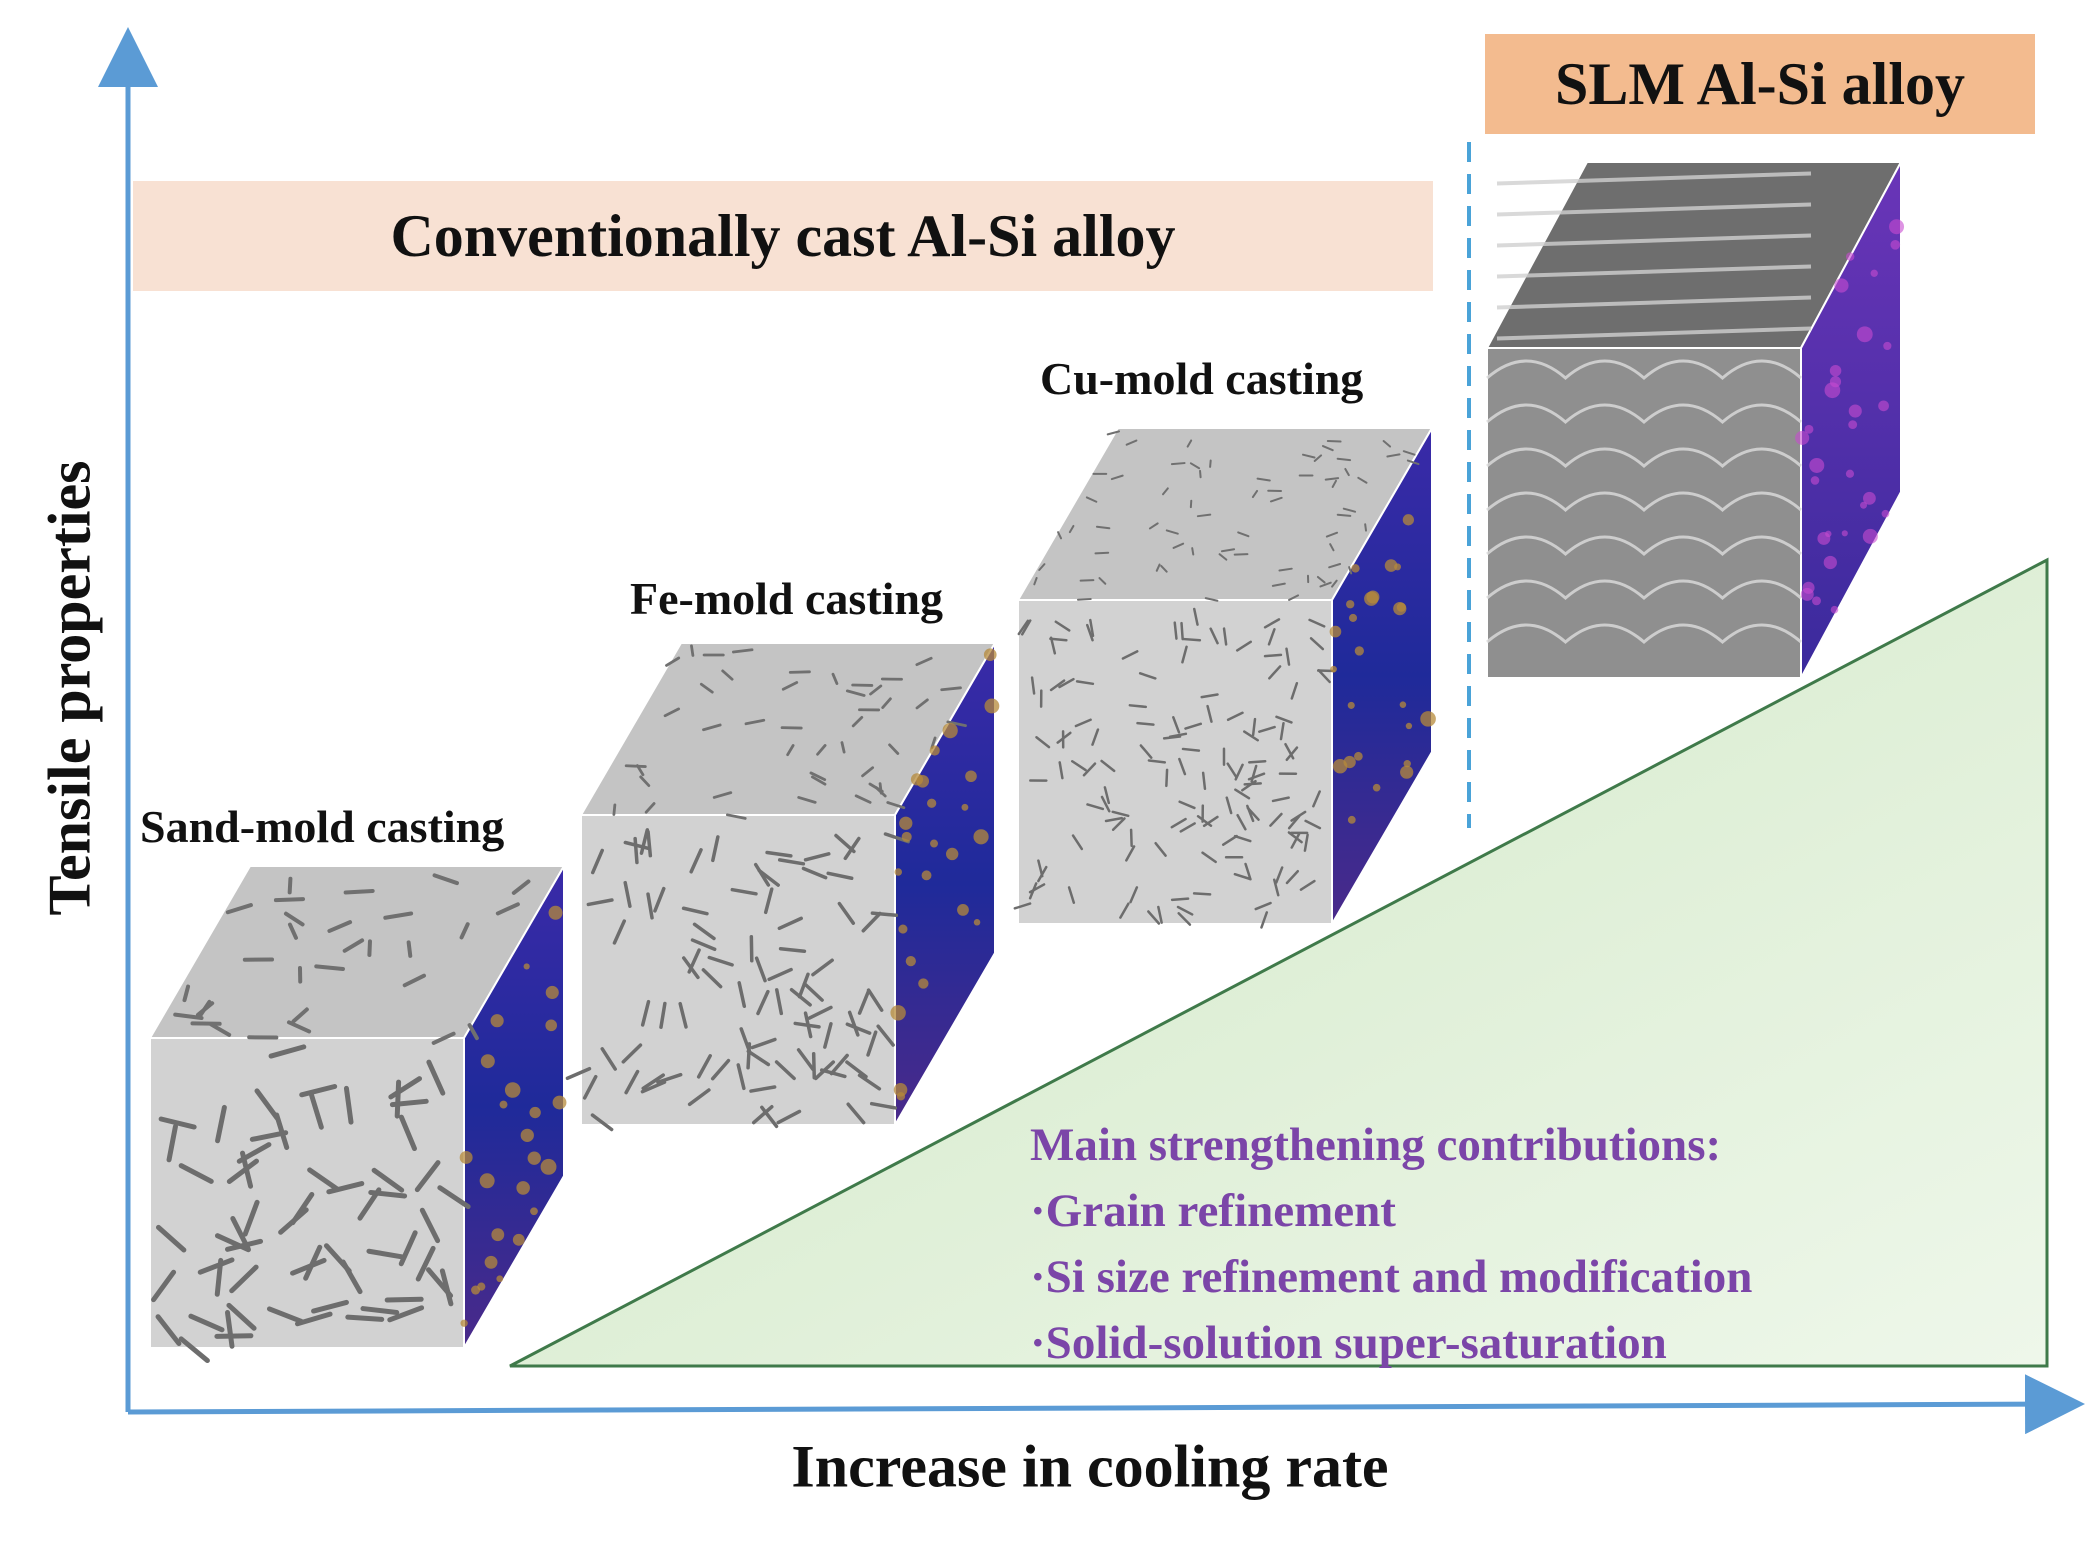 The height and width of the screenshot is (1544, 2098). Describe the element at coordinates (1106, 1404) in the screenshot. I see `x-axis` at that location.